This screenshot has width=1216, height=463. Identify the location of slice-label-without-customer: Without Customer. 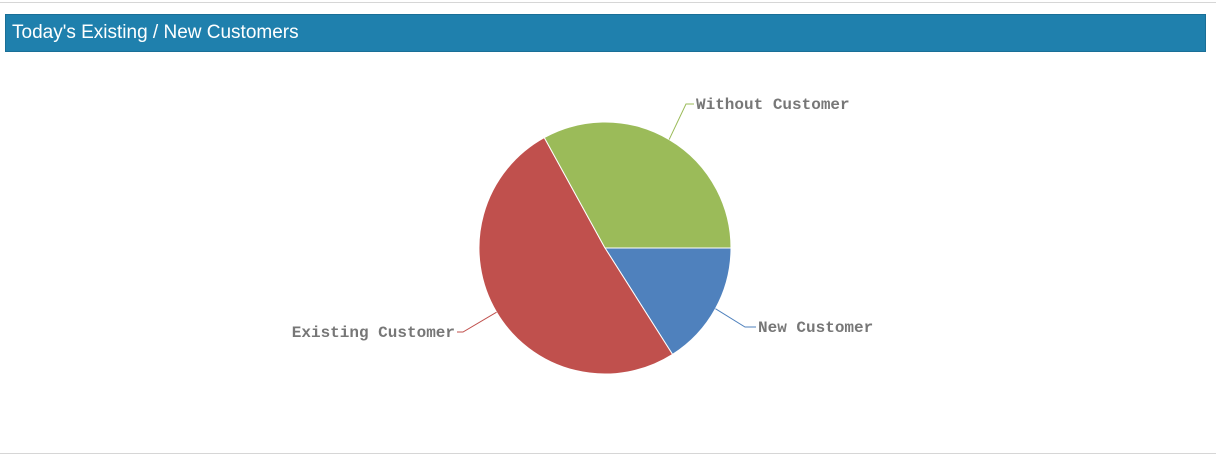
(773, 105).